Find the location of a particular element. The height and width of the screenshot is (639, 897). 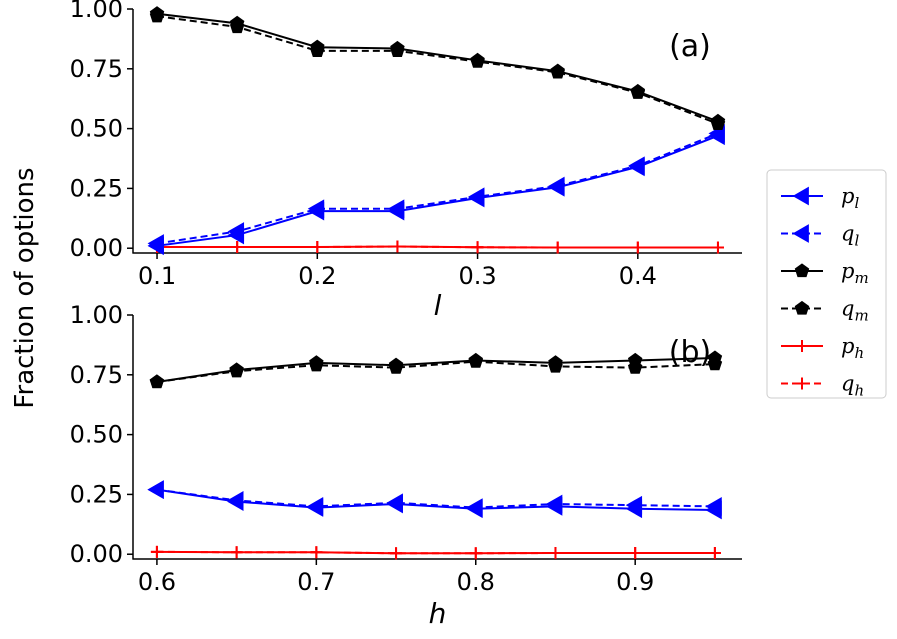

panel-a-x-tick-label: 0.1 is located at coordinates (157, 276).